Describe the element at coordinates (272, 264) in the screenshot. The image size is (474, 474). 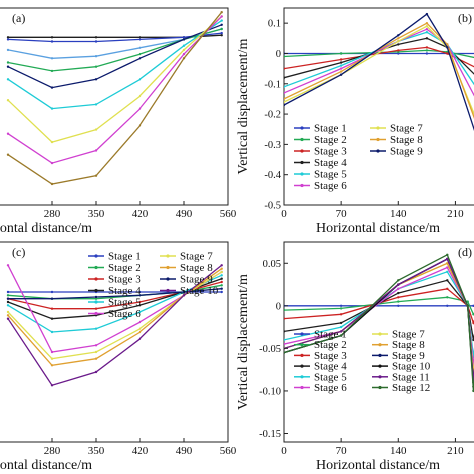
I see `y-tick-label: 0.05` at that location.